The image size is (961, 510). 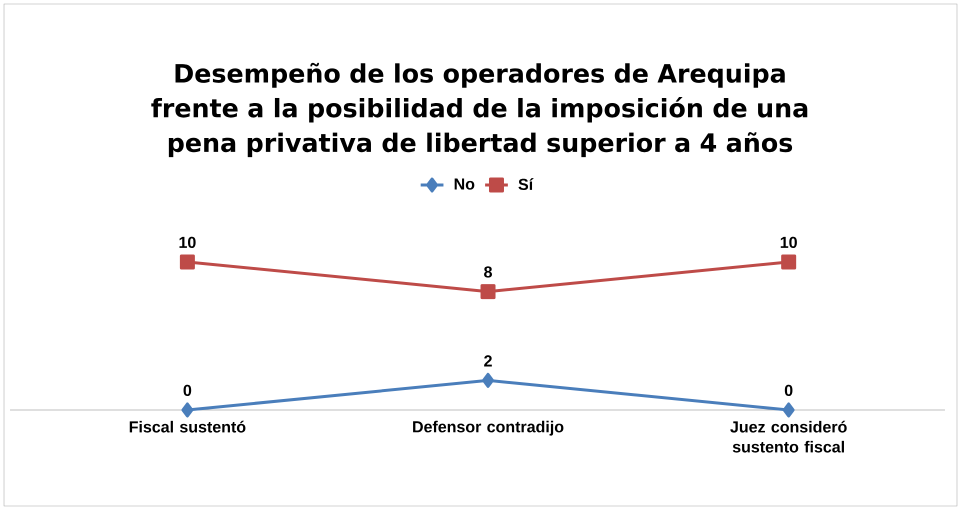 What do you see at coordinates (526, 184) in the screenshot?
I see `legend-label: Sí` at bounding box center [526, 184].